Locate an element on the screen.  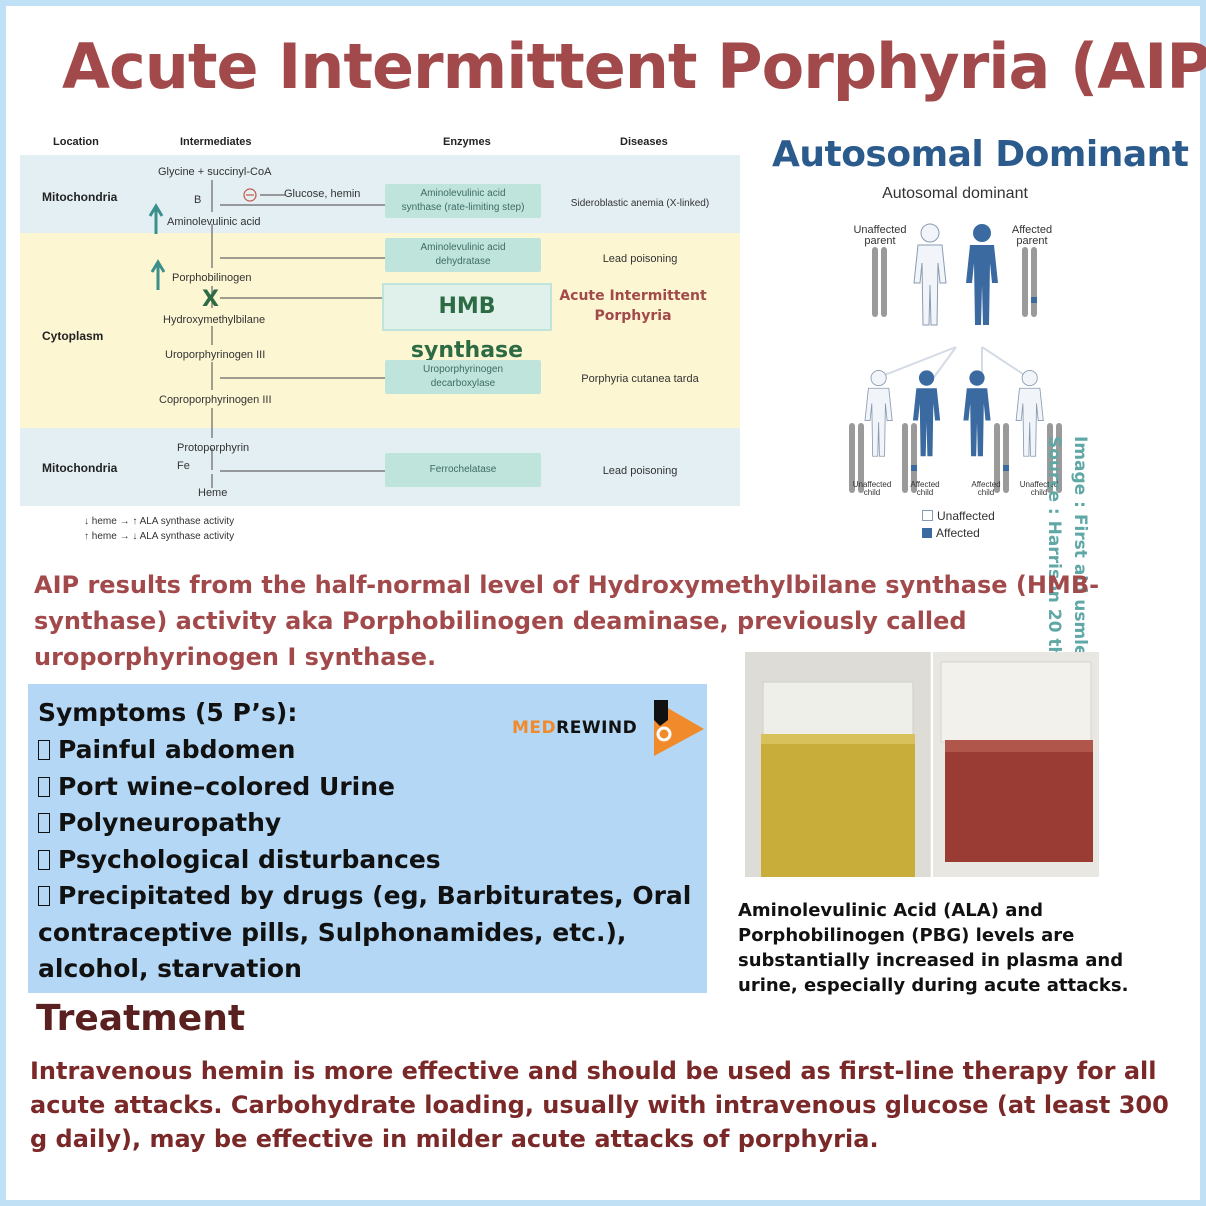
treatment-heading: Treatment is located at coordinates (141, 1018).